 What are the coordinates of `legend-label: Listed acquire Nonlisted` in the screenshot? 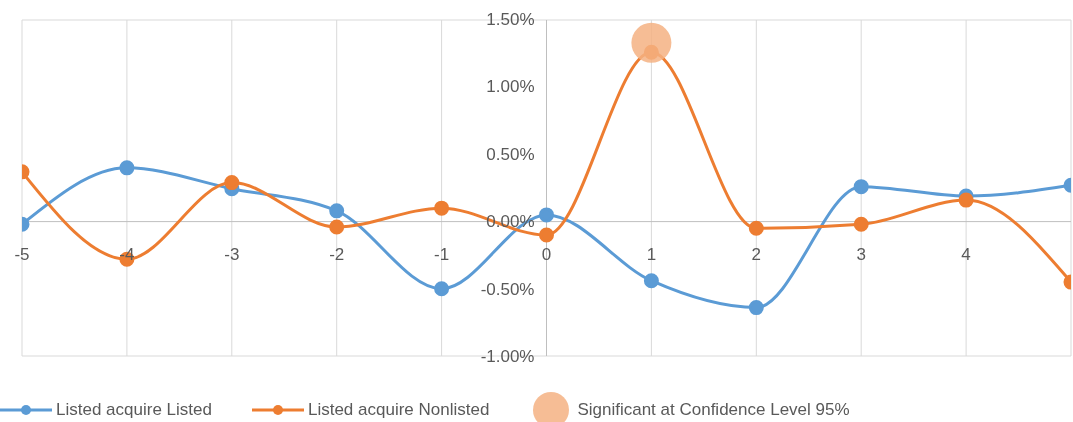 It's located at (398, 410).